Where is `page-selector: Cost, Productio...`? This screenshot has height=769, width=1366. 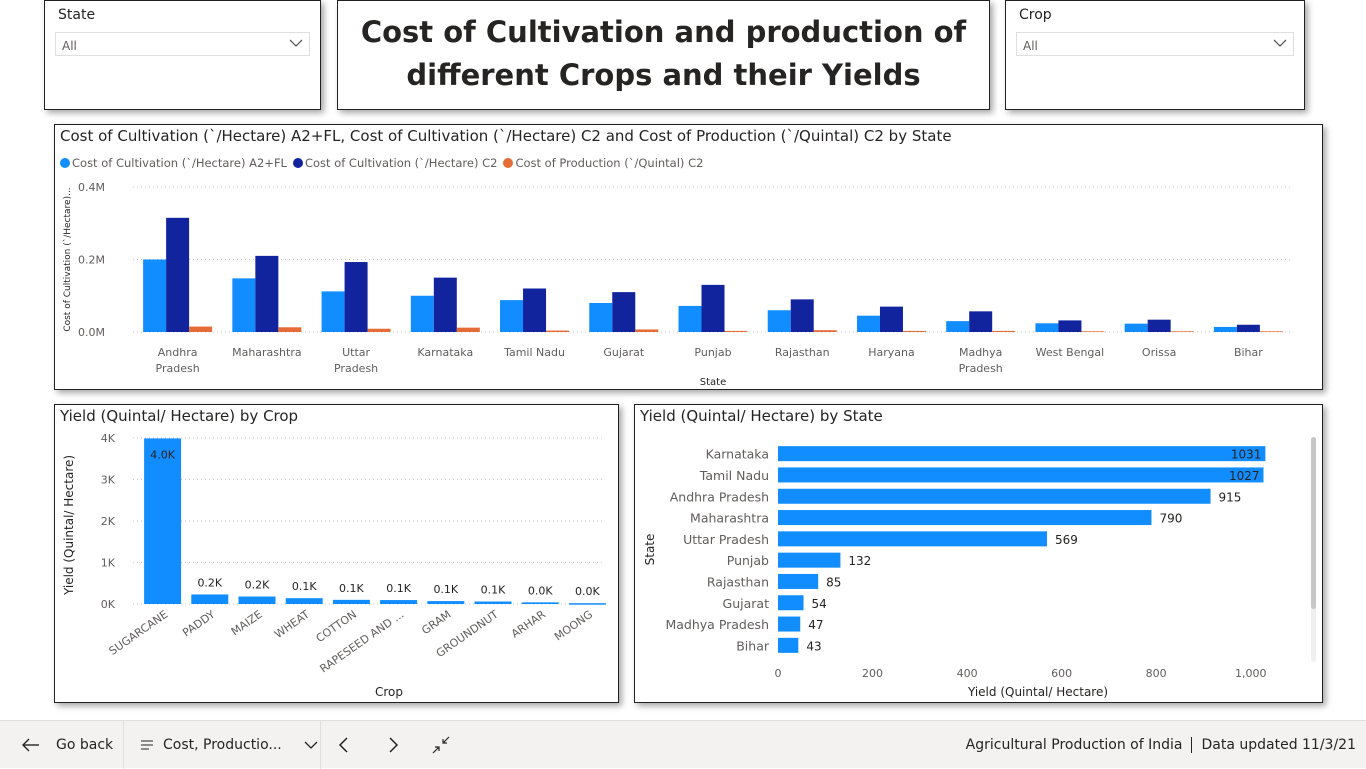 page-selector: Cost, Productio... is located at coordinates (229, 745).